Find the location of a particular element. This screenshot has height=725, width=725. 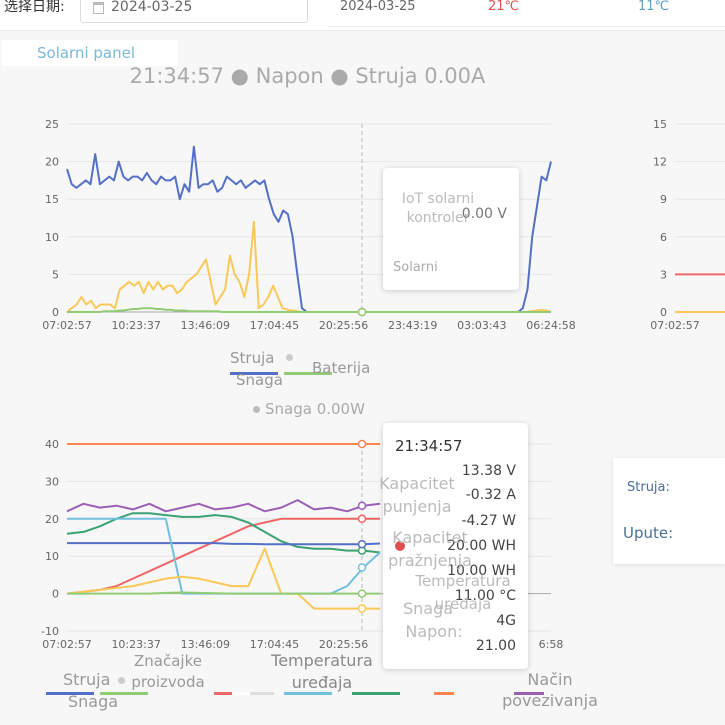

date-picker: 2024-03-25 is located at coordinates (194, 11).